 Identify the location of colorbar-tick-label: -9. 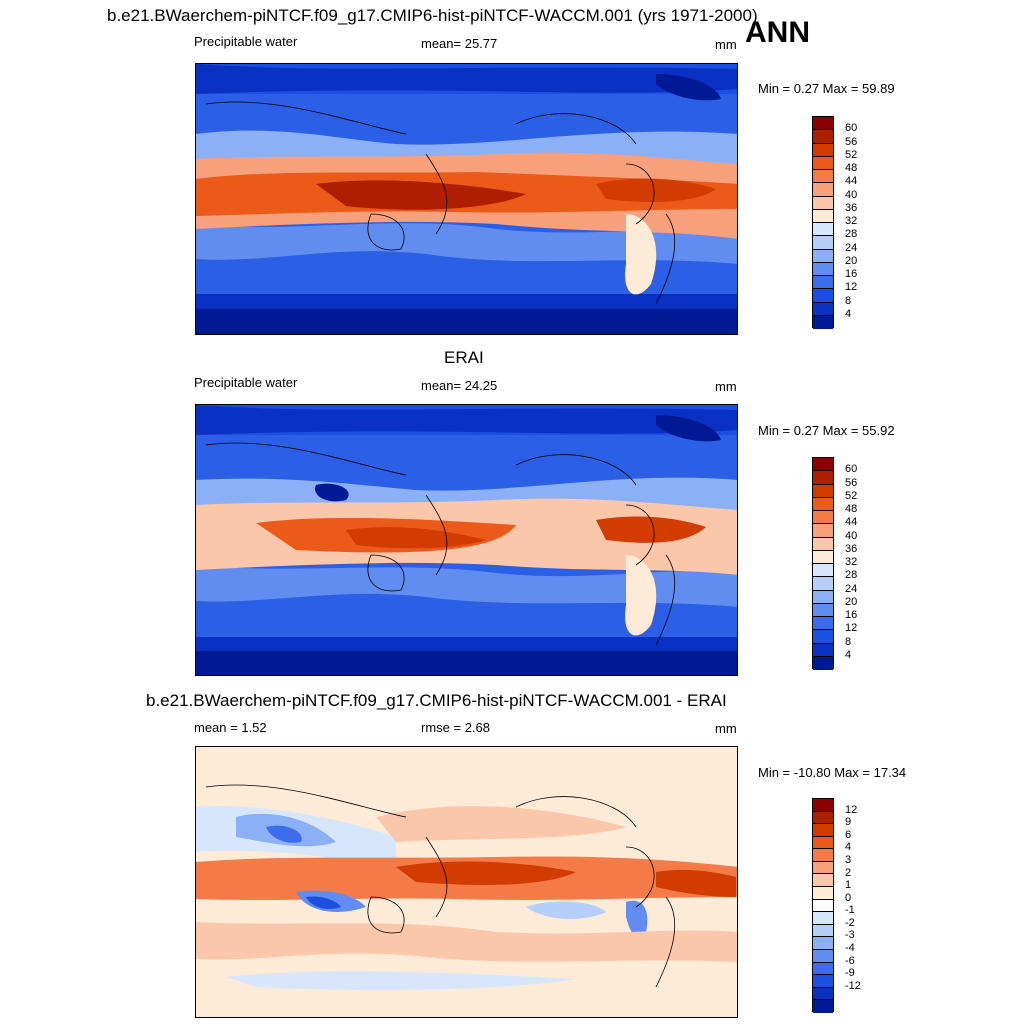
(850, 973).